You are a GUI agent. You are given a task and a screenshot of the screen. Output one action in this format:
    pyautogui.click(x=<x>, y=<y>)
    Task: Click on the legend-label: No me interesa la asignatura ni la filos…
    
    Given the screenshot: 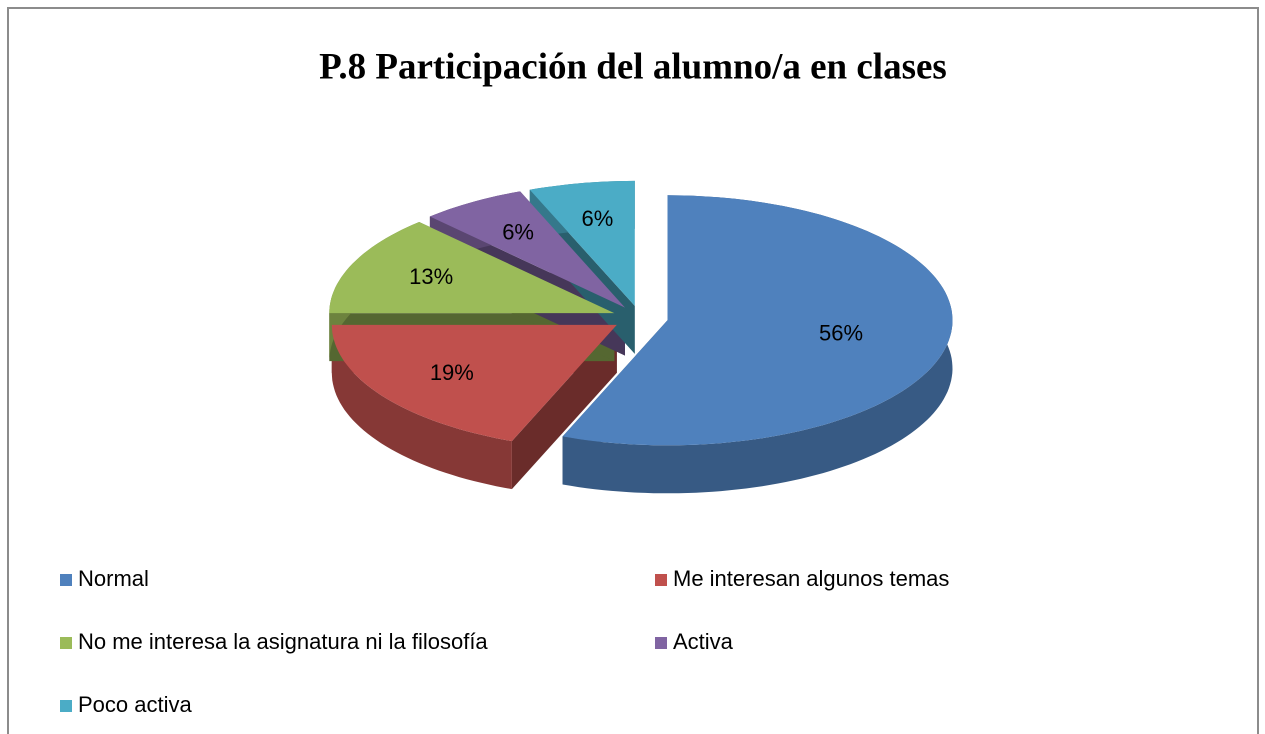 What is the action you would take?
    pyautogui.click(x=283, y=641)
    